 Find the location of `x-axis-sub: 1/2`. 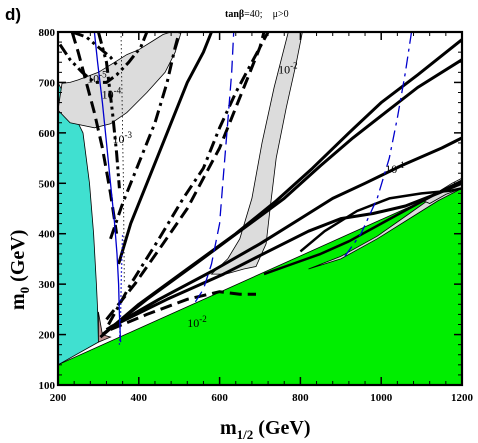

x-axis-sub: 1/2 is located at coordinates (245, 434).